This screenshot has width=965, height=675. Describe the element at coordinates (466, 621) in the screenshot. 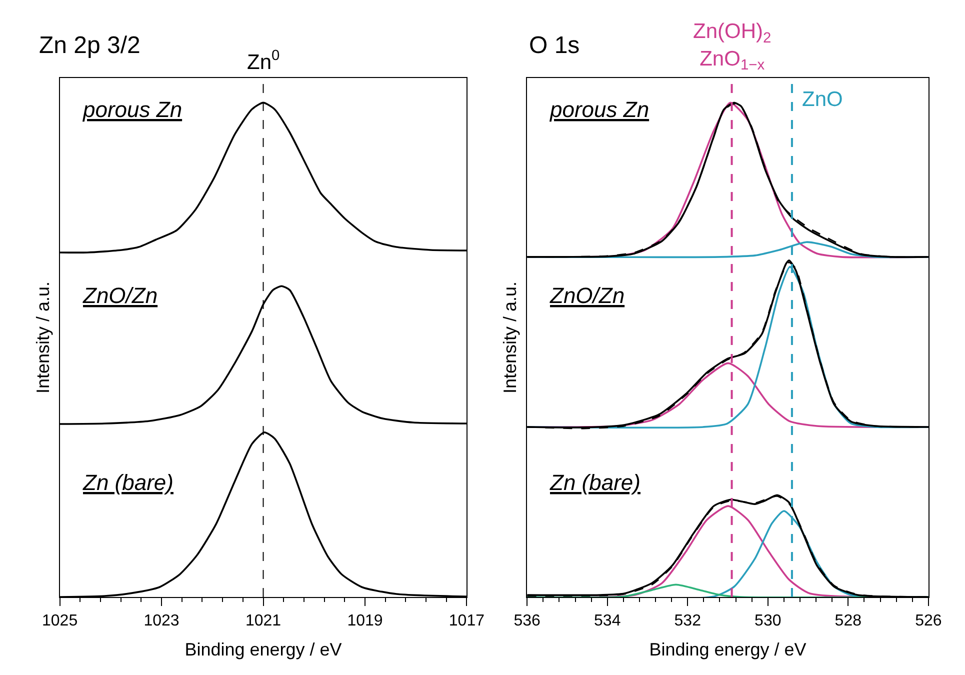

I see `x-tick-label: 1017` at that location.